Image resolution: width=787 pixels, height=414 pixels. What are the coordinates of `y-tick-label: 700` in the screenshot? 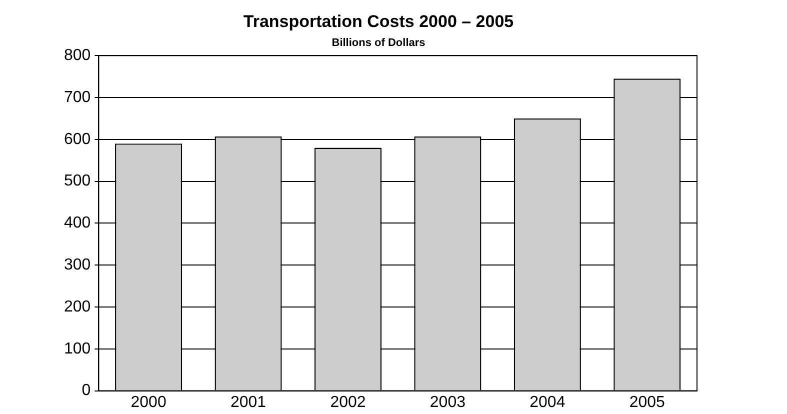 It's located at (77, 97).